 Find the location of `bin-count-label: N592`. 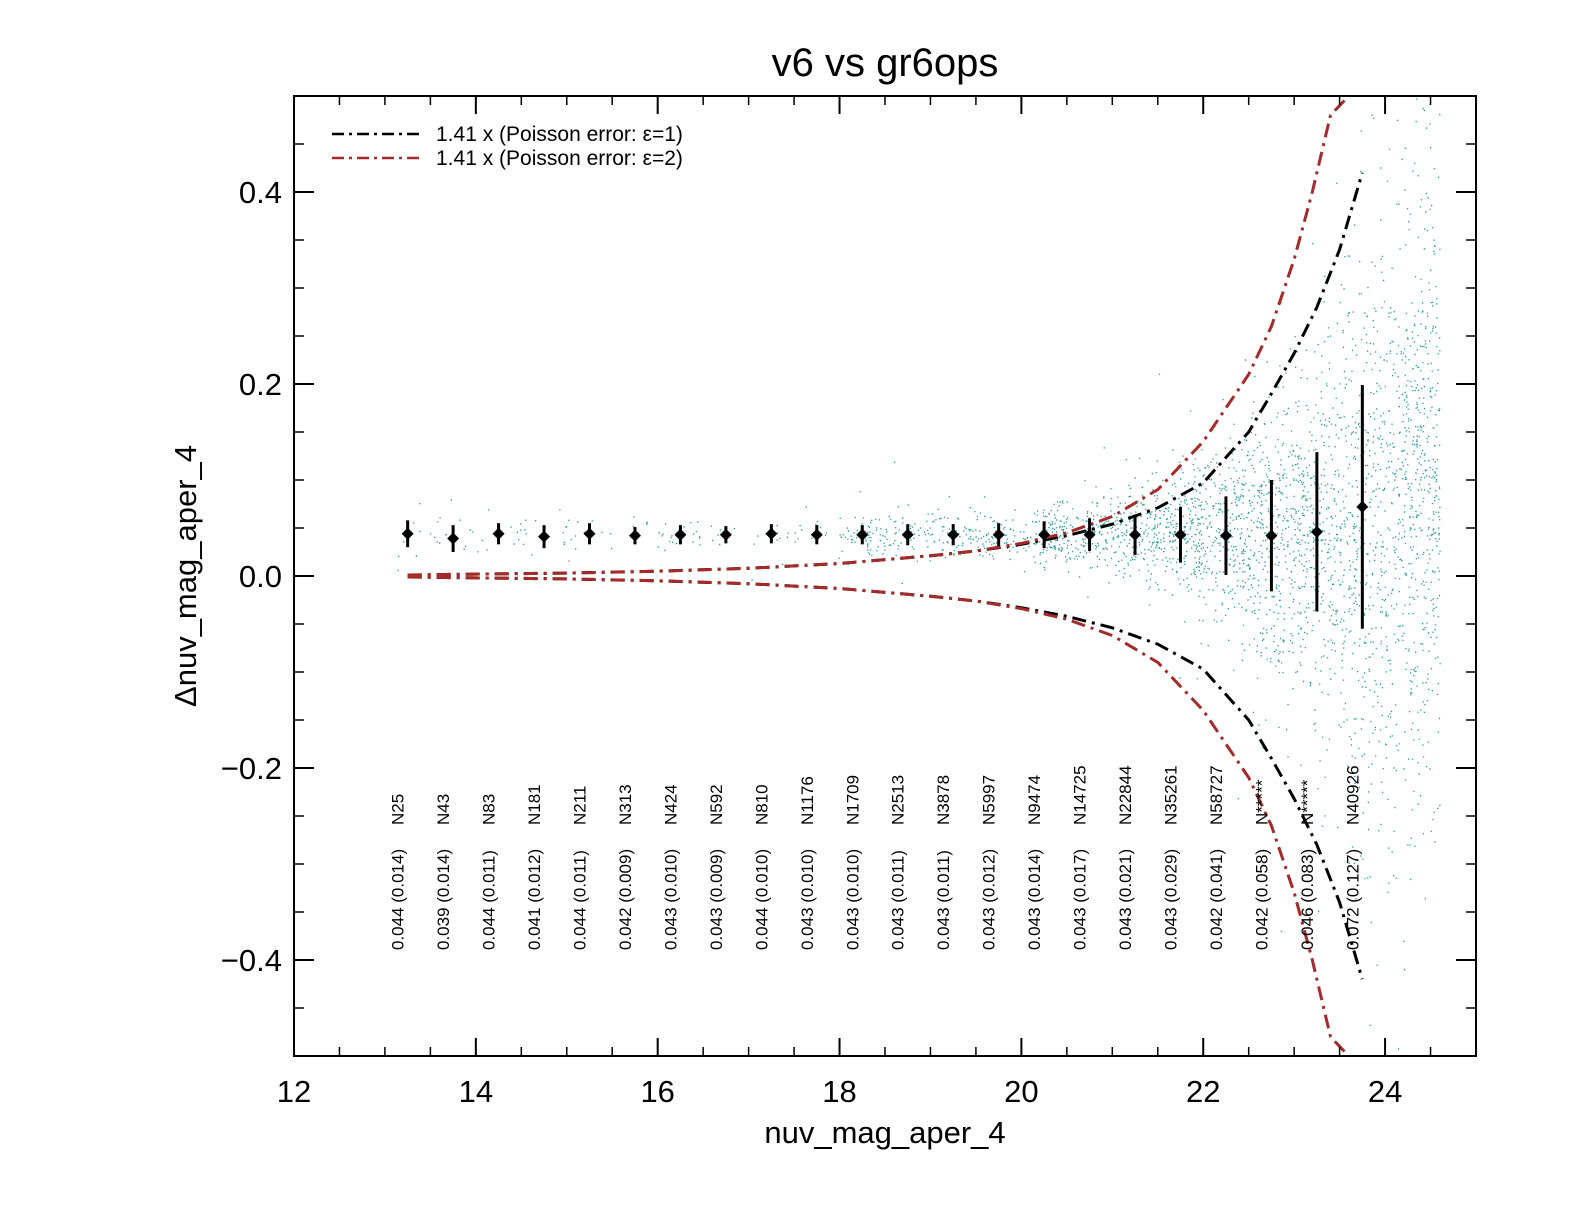

bin-count-label: N592 is located at coordinates (716, 804).